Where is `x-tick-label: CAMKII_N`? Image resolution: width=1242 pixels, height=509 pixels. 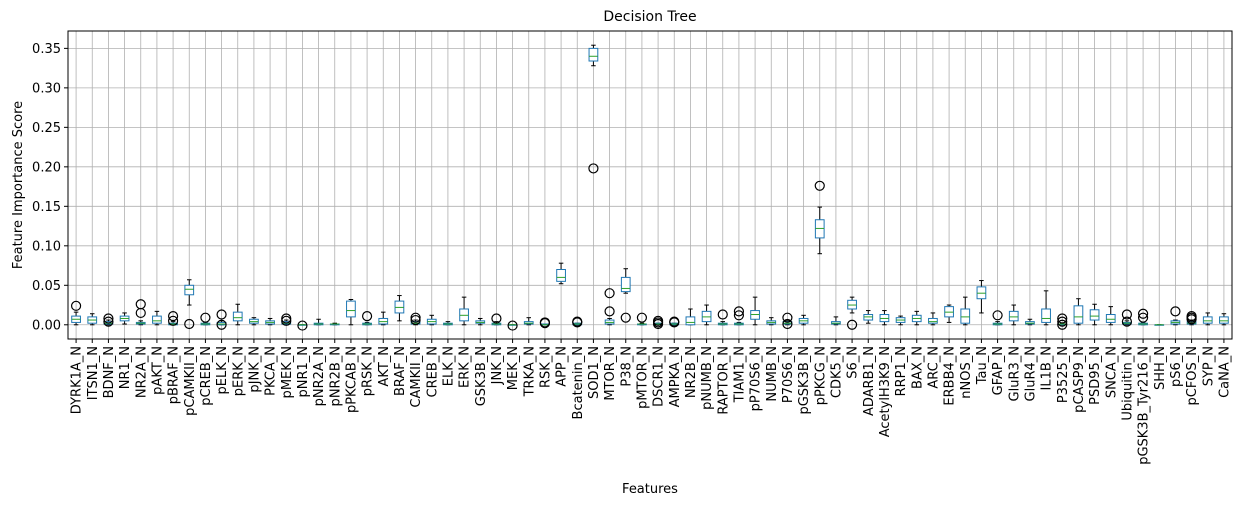
x-tick-label: CAMKII_N is located at coordinates (416, 377).